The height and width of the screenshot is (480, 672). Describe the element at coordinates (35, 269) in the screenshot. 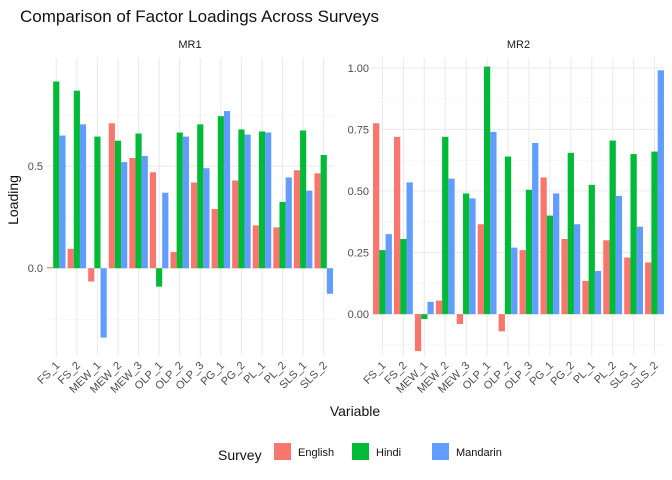

I see `y-tick-label: 0.0` at that location.